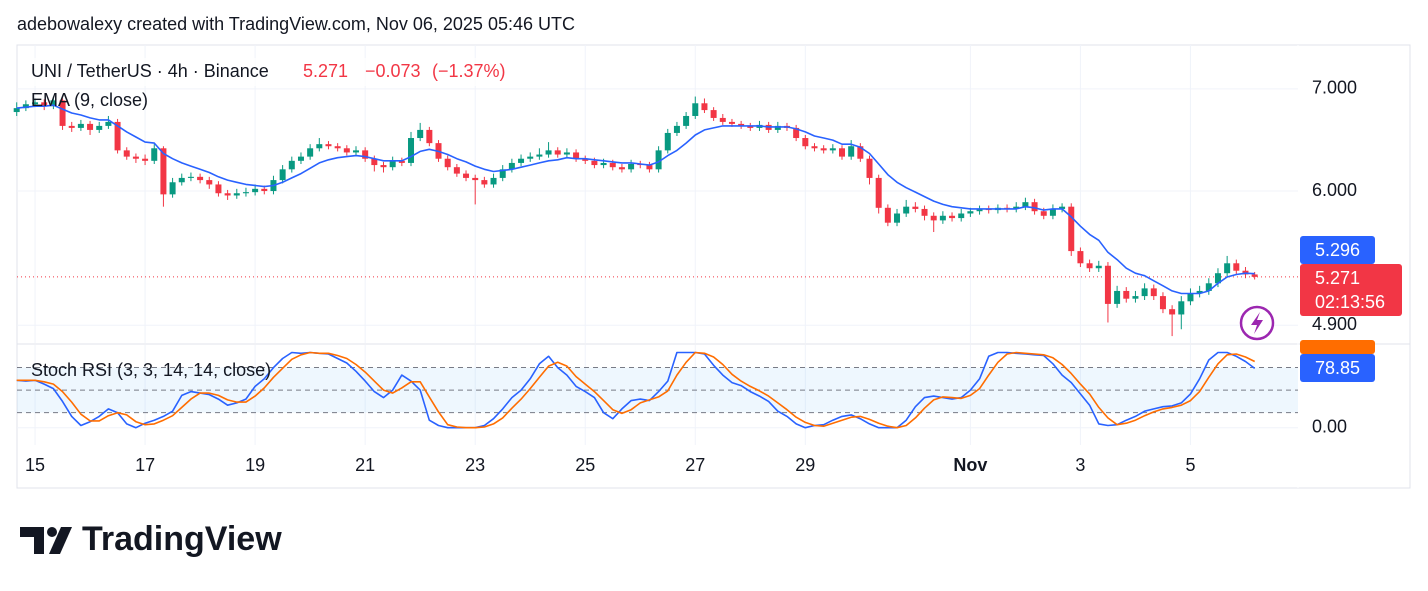  Describe the element at coordinates (272, 72) in the screenshot. I see `legend-bg` at that location.